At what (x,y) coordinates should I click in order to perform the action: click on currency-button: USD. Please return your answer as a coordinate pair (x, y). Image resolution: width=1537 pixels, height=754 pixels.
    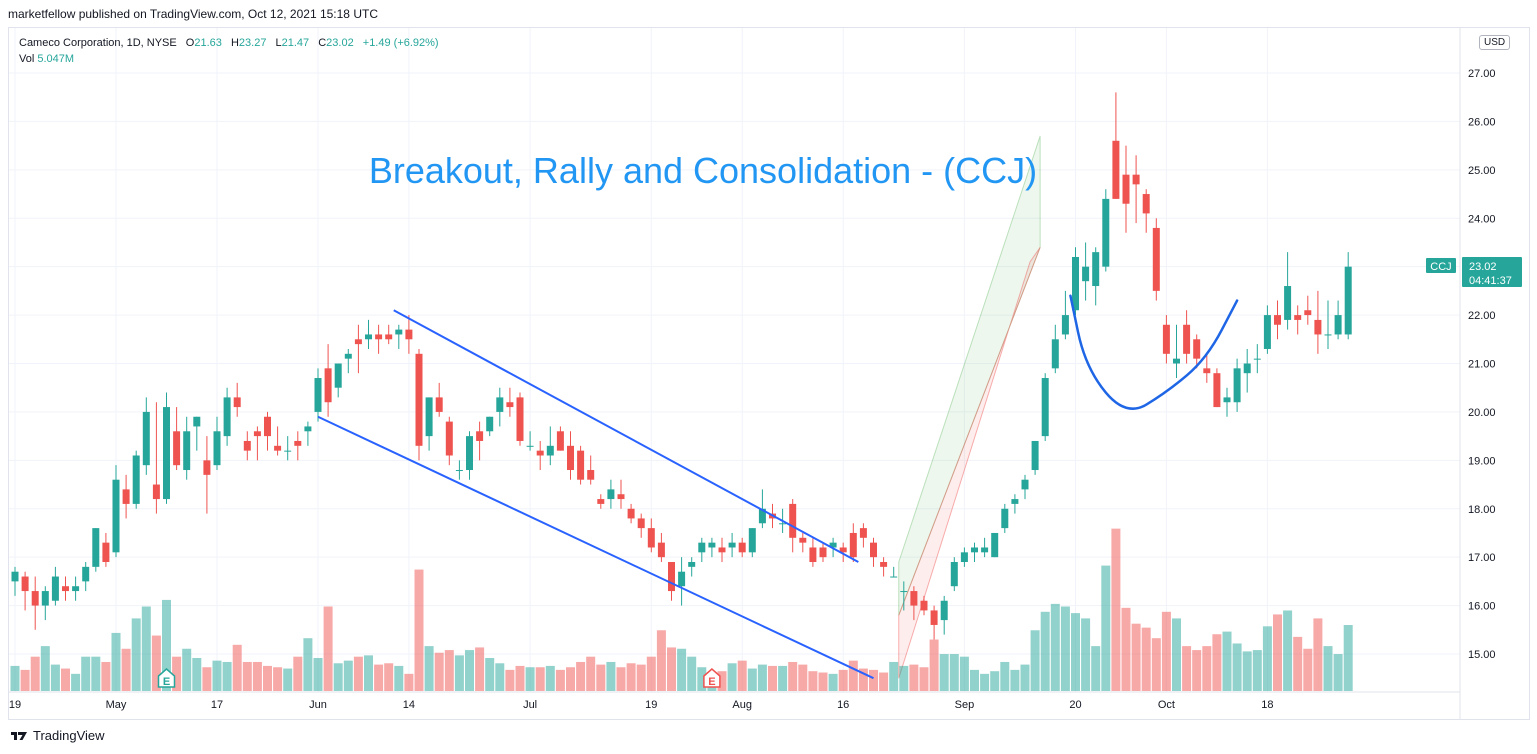
    Looking at the image, I should click on (1495, 42).